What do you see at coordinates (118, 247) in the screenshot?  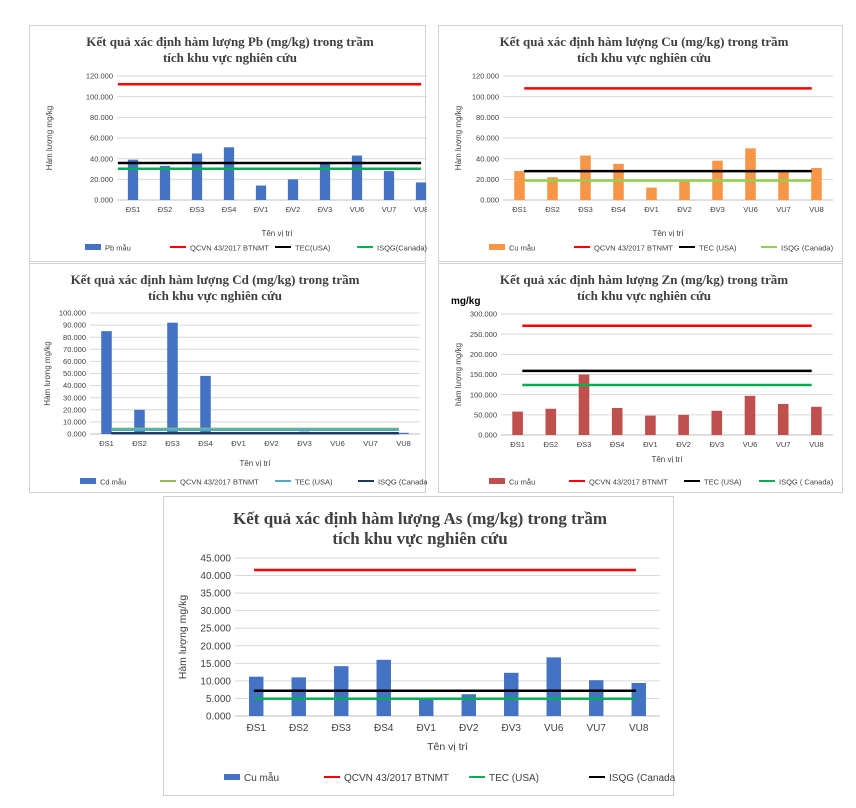 I see `legend-label: Pb mẫu` at bounding box center [118, 247].